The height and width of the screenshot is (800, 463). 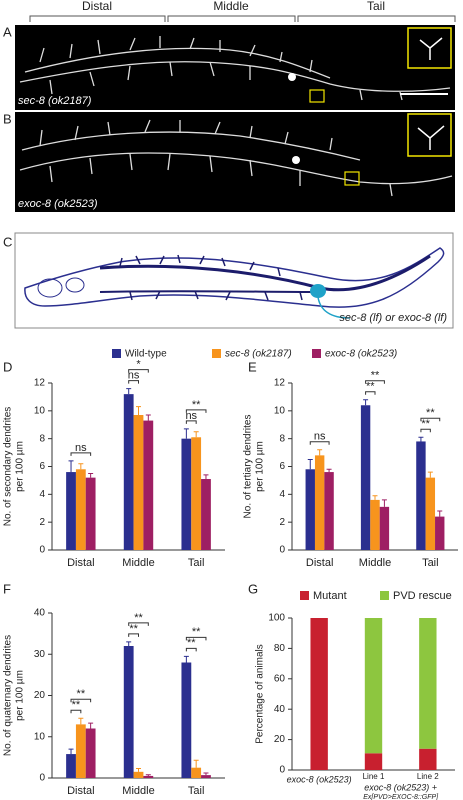 I want to click on x-tick-label: Line 1, so click(x=374, y=776).